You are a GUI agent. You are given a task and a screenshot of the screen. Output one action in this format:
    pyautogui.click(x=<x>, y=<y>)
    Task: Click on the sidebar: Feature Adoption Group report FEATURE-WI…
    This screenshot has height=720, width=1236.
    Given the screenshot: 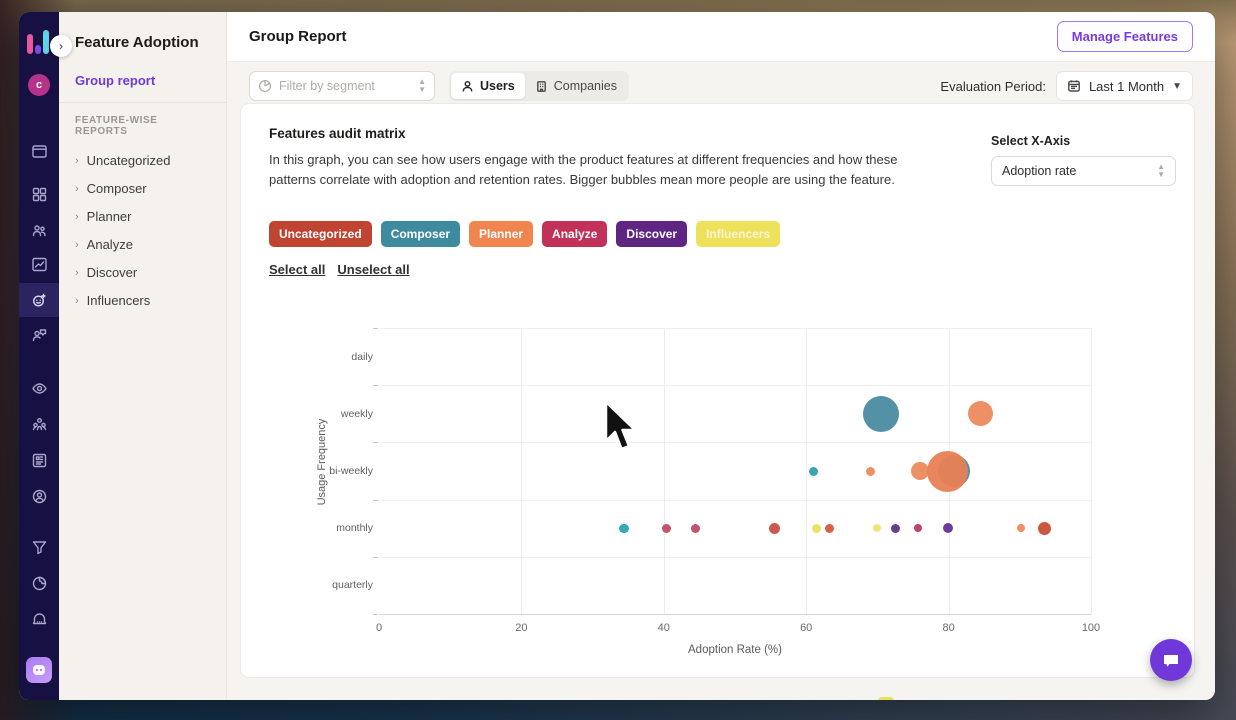 What is the action you would take?
    pyautogui.click(x=143, y=356)
    